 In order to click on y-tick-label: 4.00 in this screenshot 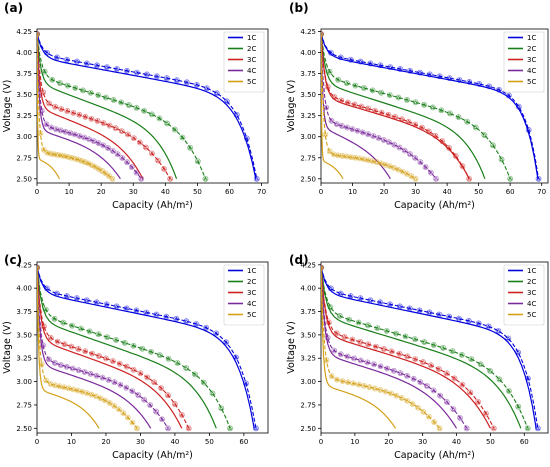, I will do `click(24, 289)`.